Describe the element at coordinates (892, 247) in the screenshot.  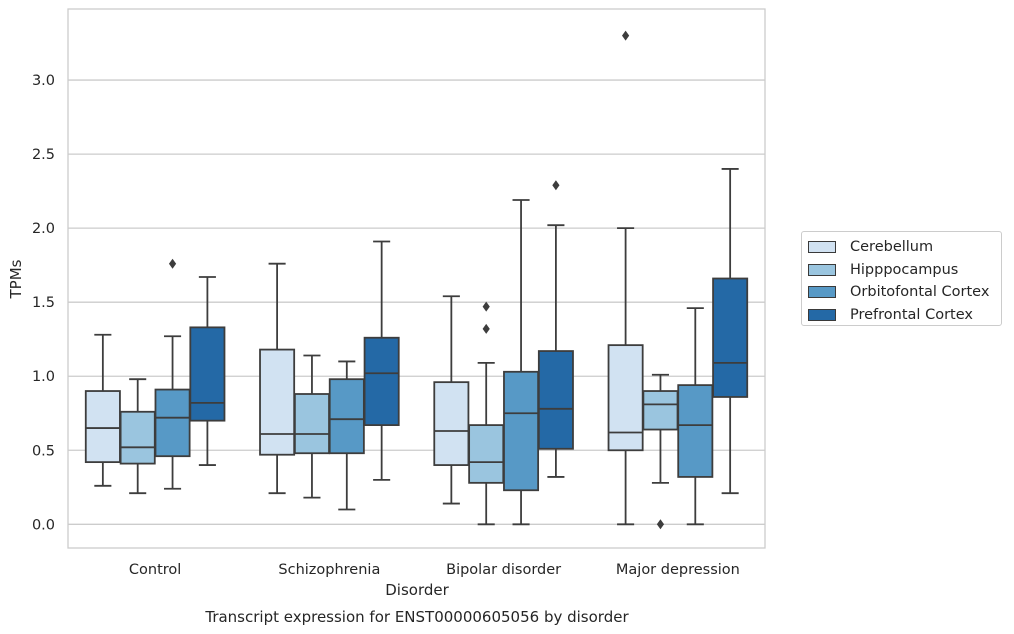
I see `legend-label: Cerebellum` at that location.